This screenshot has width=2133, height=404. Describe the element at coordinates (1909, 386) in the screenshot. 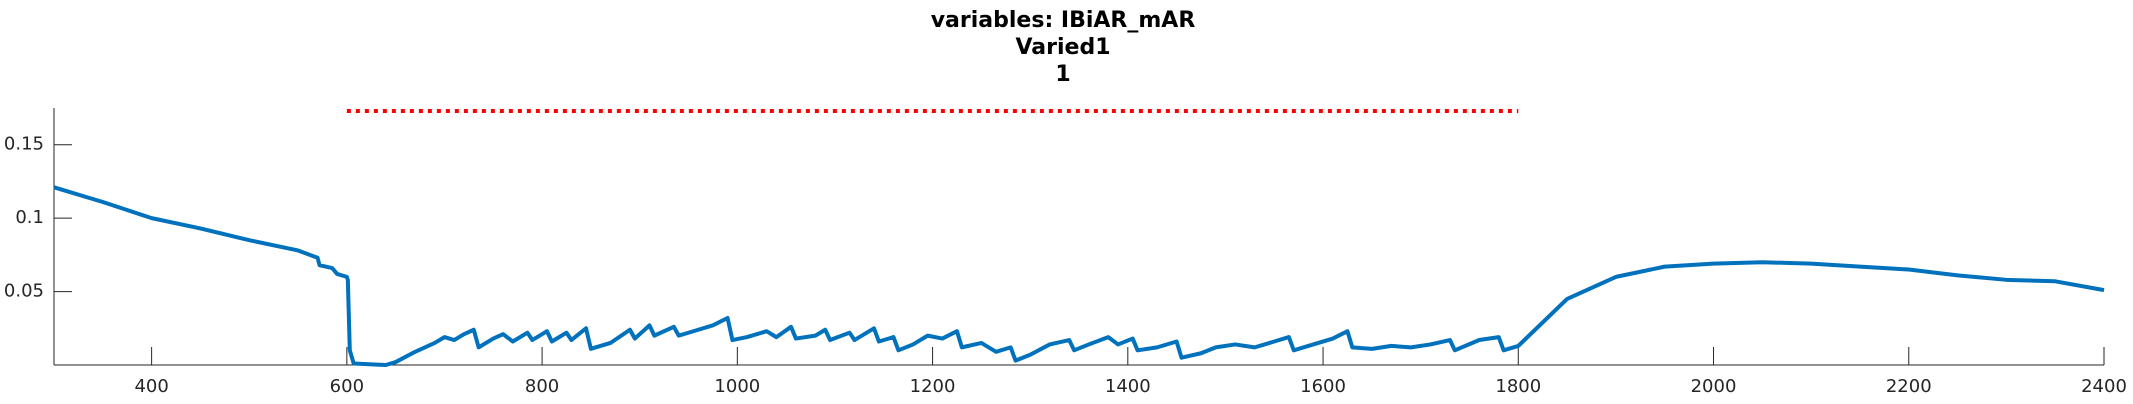

I see `x-tick-label: 2200` at that location.